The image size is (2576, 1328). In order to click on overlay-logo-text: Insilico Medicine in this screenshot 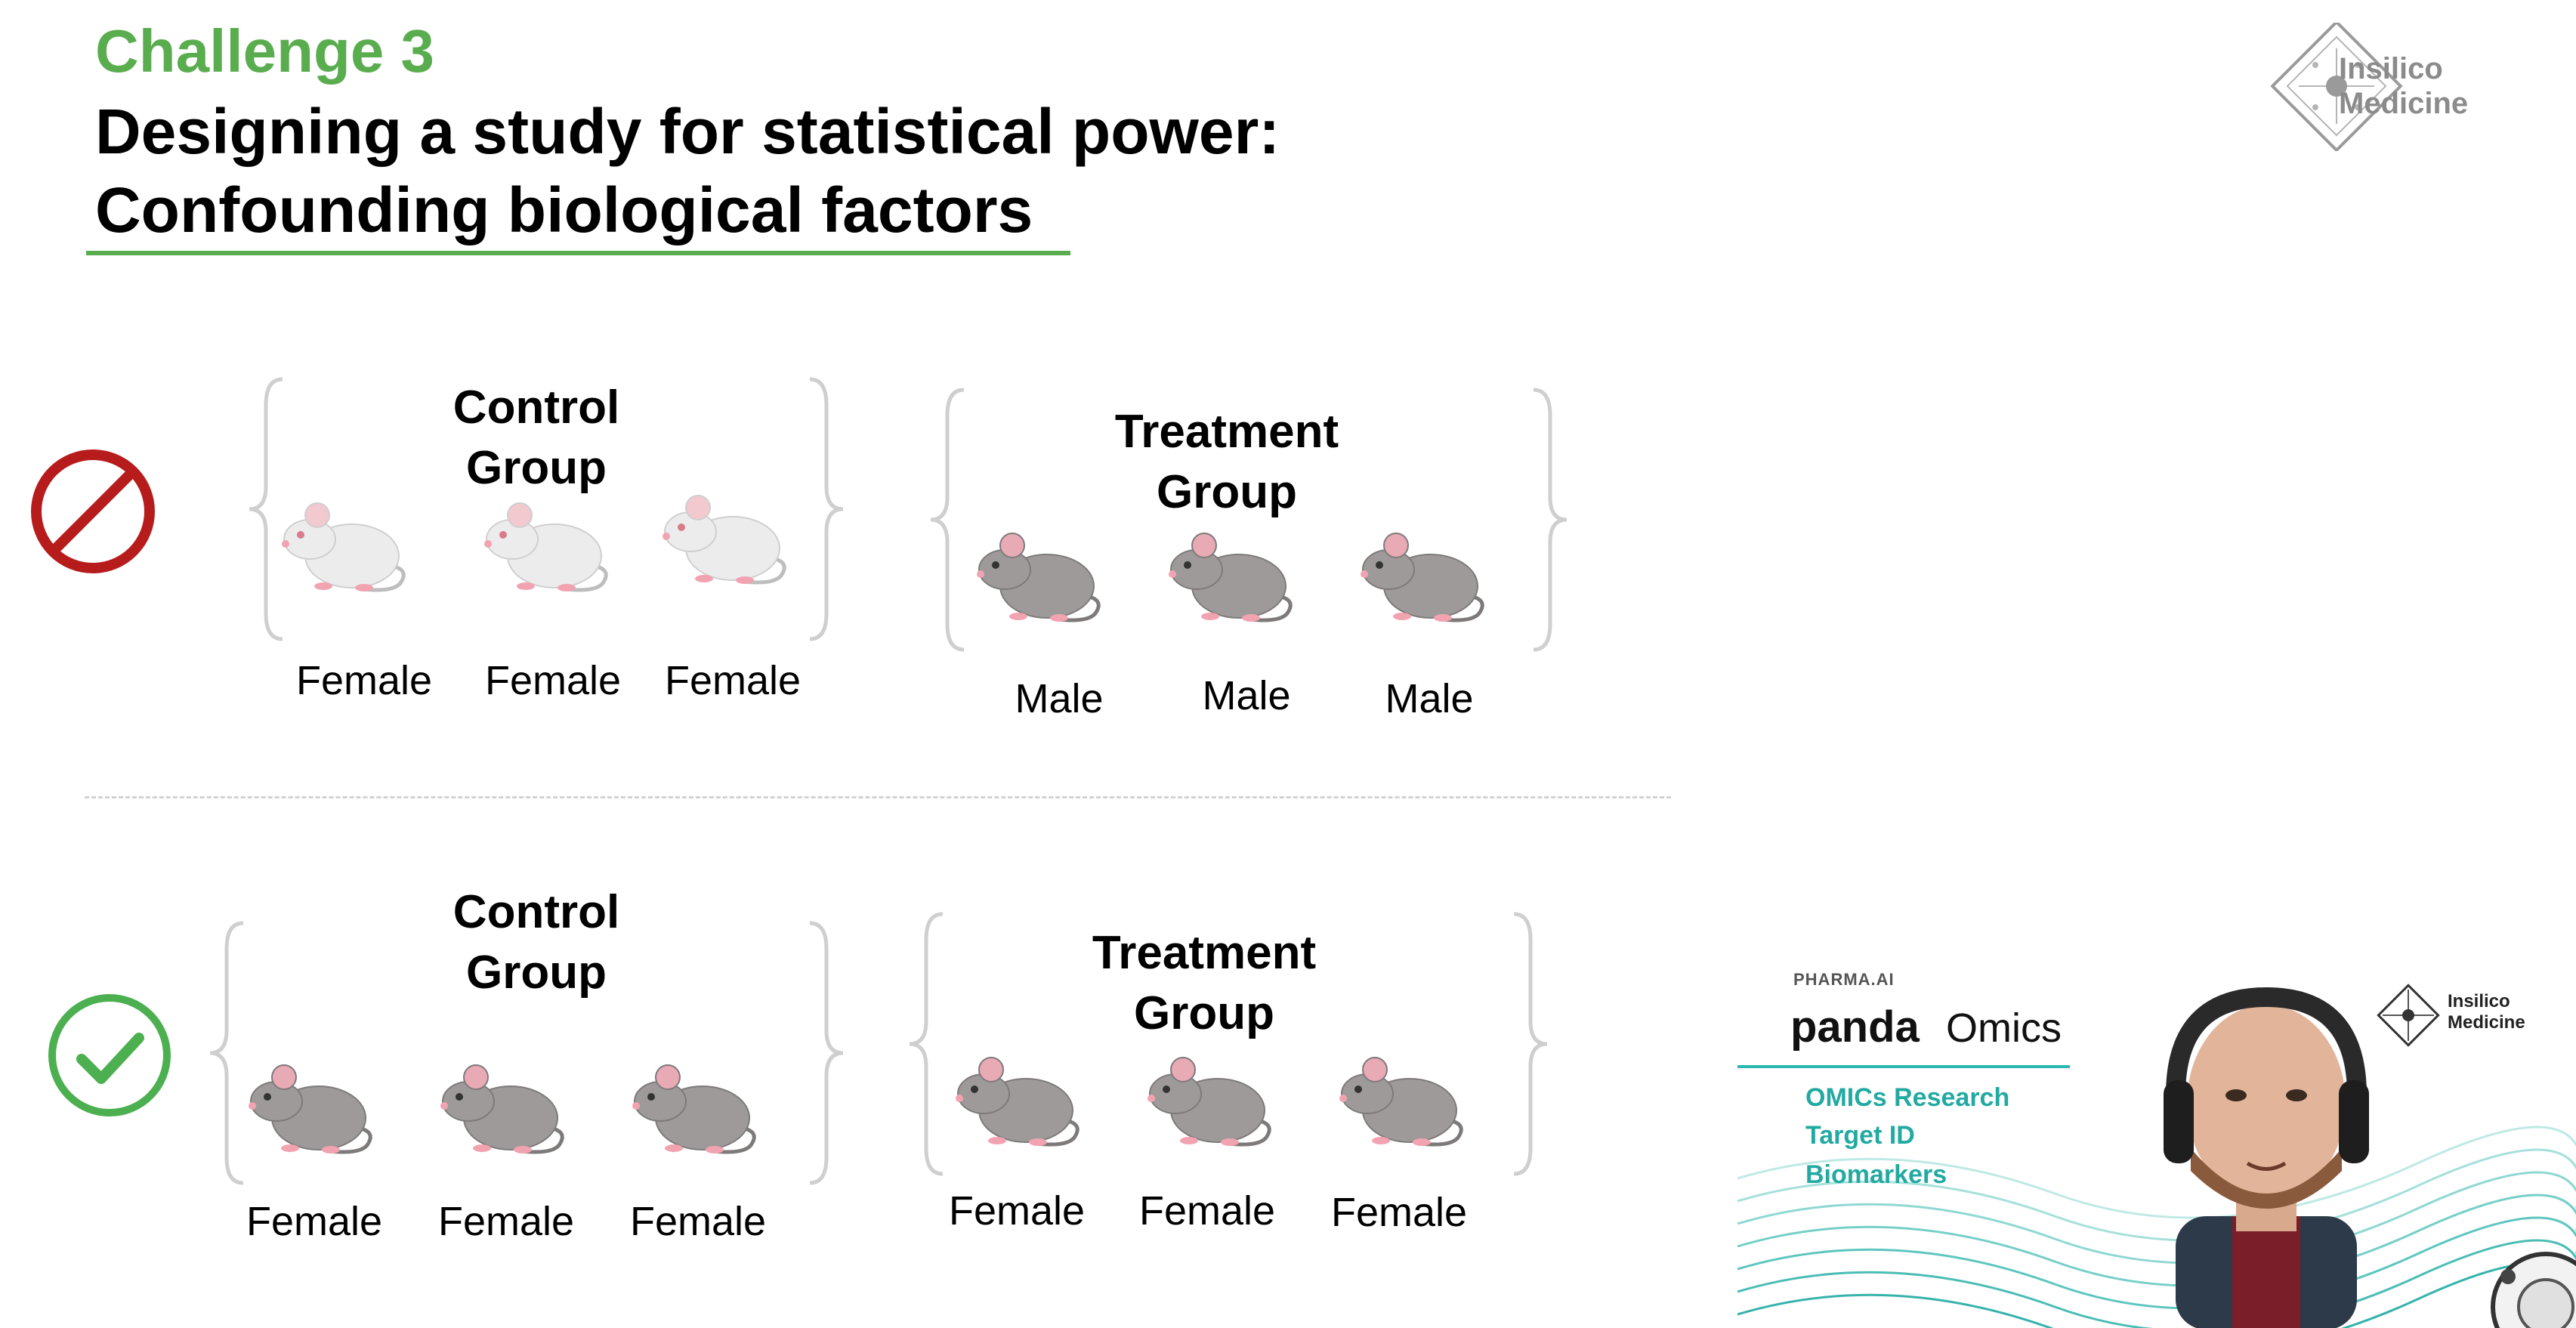, I will do `click(2486, 1012)`.